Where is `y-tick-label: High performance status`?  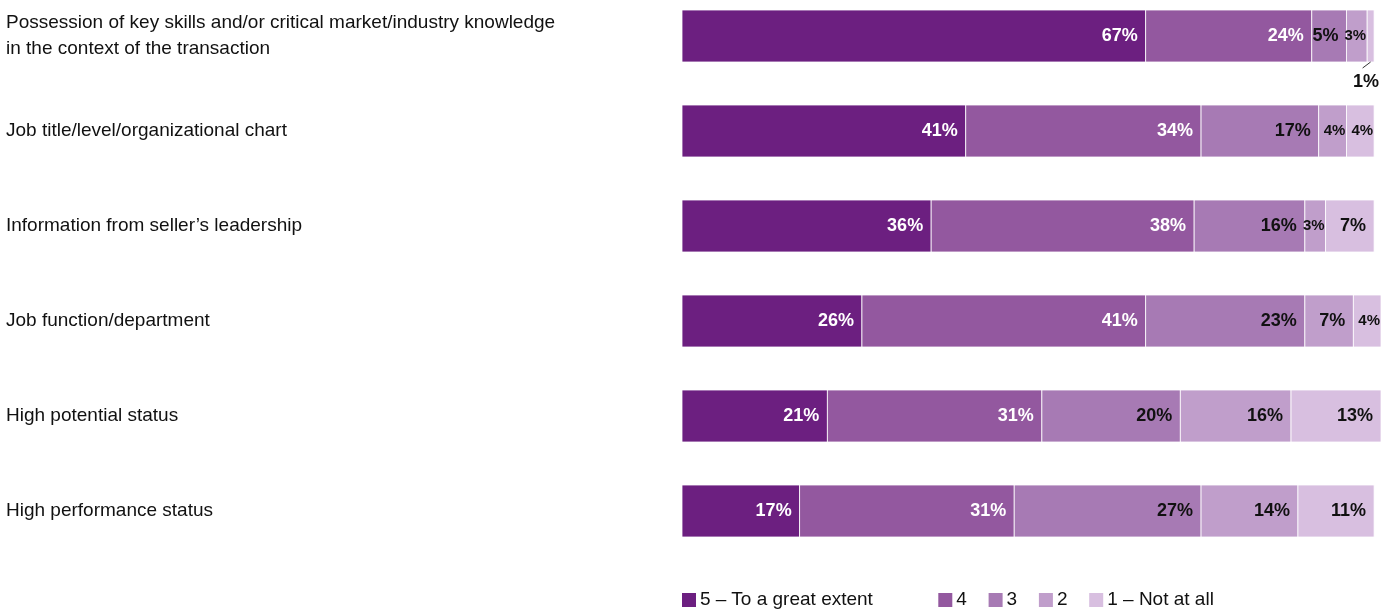 y-tick-label: High performance status is located at coordinates (109, 510).